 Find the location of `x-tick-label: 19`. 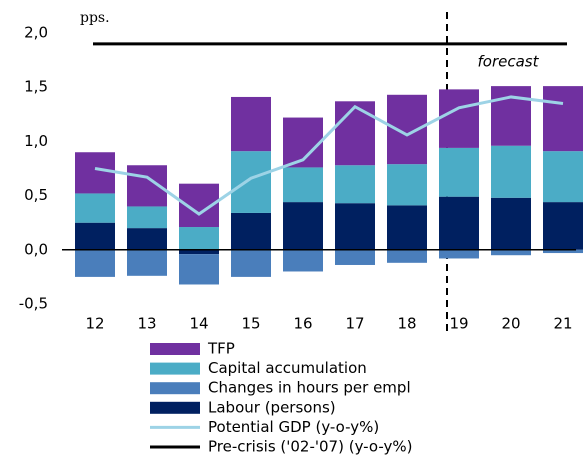

x-tick-label: 19 is located at coordinates (458, 324).